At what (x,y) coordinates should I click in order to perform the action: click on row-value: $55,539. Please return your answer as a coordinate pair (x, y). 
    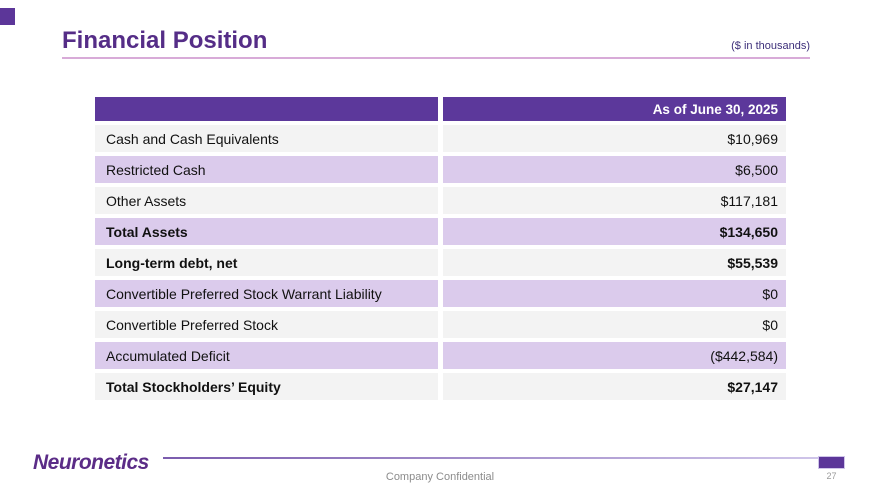
    Looking at the image, I should click on (614, 262).